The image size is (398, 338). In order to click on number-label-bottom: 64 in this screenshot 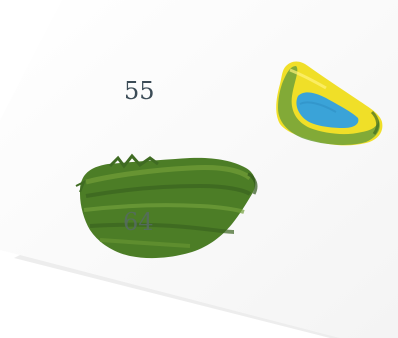, I will do `click(138, 222)`.